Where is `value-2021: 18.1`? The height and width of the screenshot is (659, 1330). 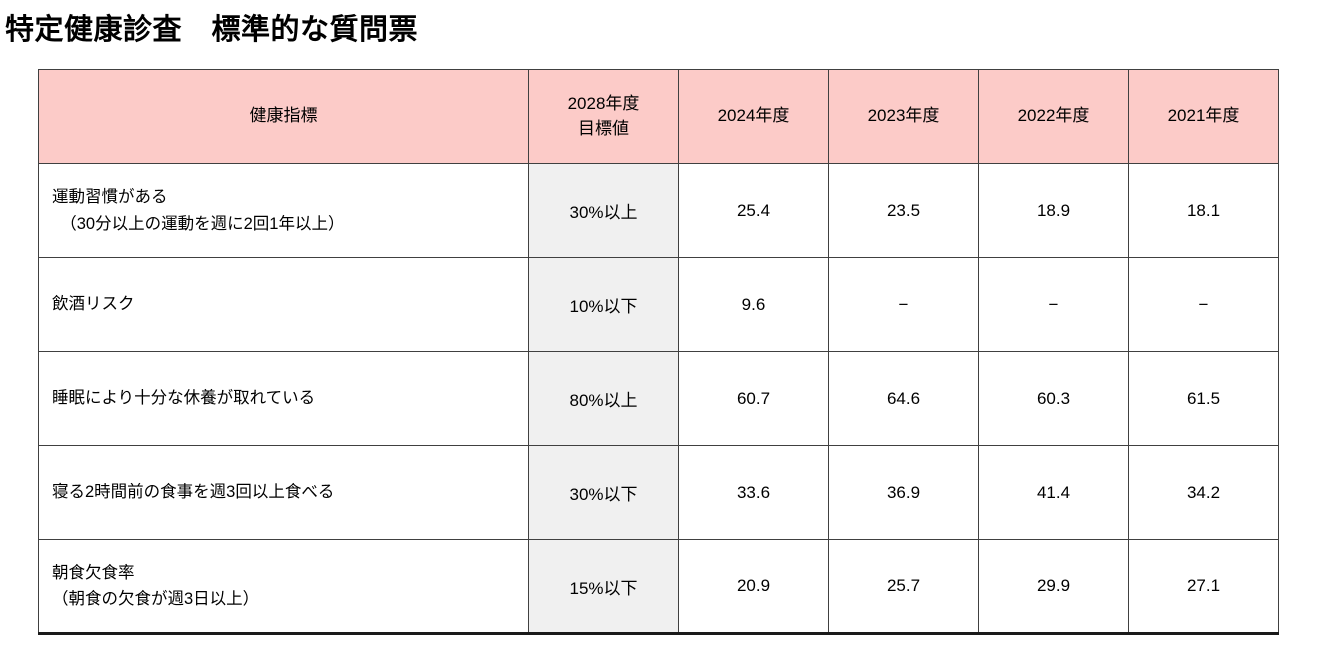
value-2021: 18.1 is located at coordinates (1203, 210).